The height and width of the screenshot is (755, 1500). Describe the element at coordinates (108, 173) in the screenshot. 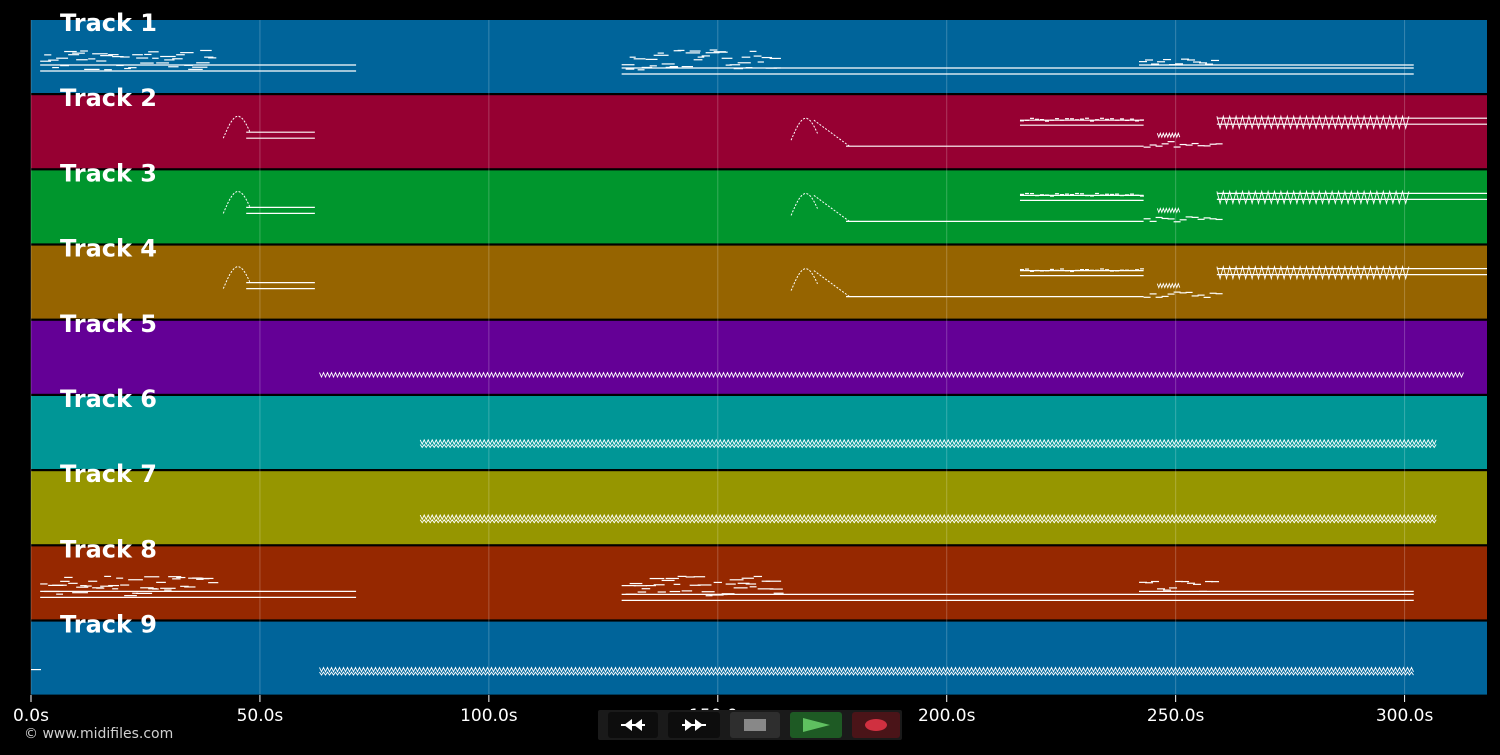

I see `track-label-3: Track 3` at that location.